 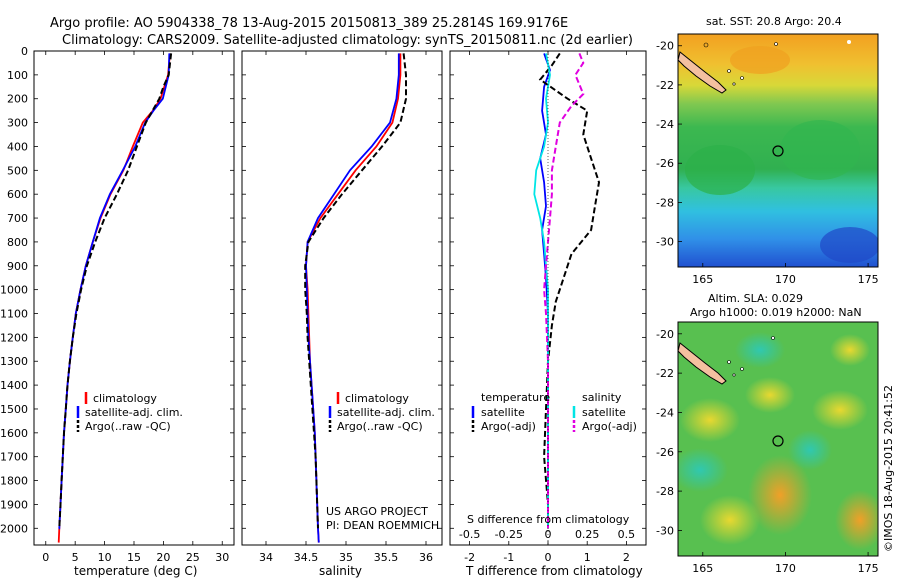 I want to click on legend-label-S-satellite: satellite, so click(x=604, y=412).